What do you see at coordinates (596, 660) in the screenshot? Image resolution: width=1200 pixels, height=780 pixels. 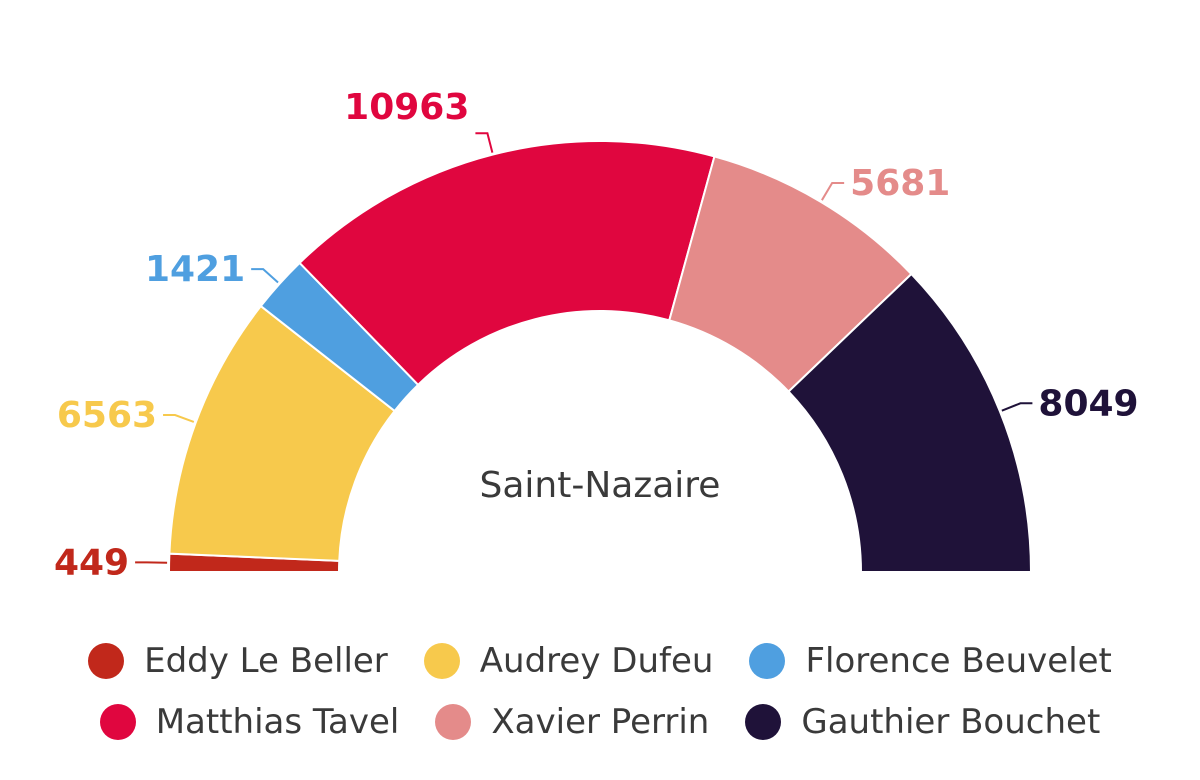 I see `legend-label: Audrey Dufeu` at bounding box center [596, 660].